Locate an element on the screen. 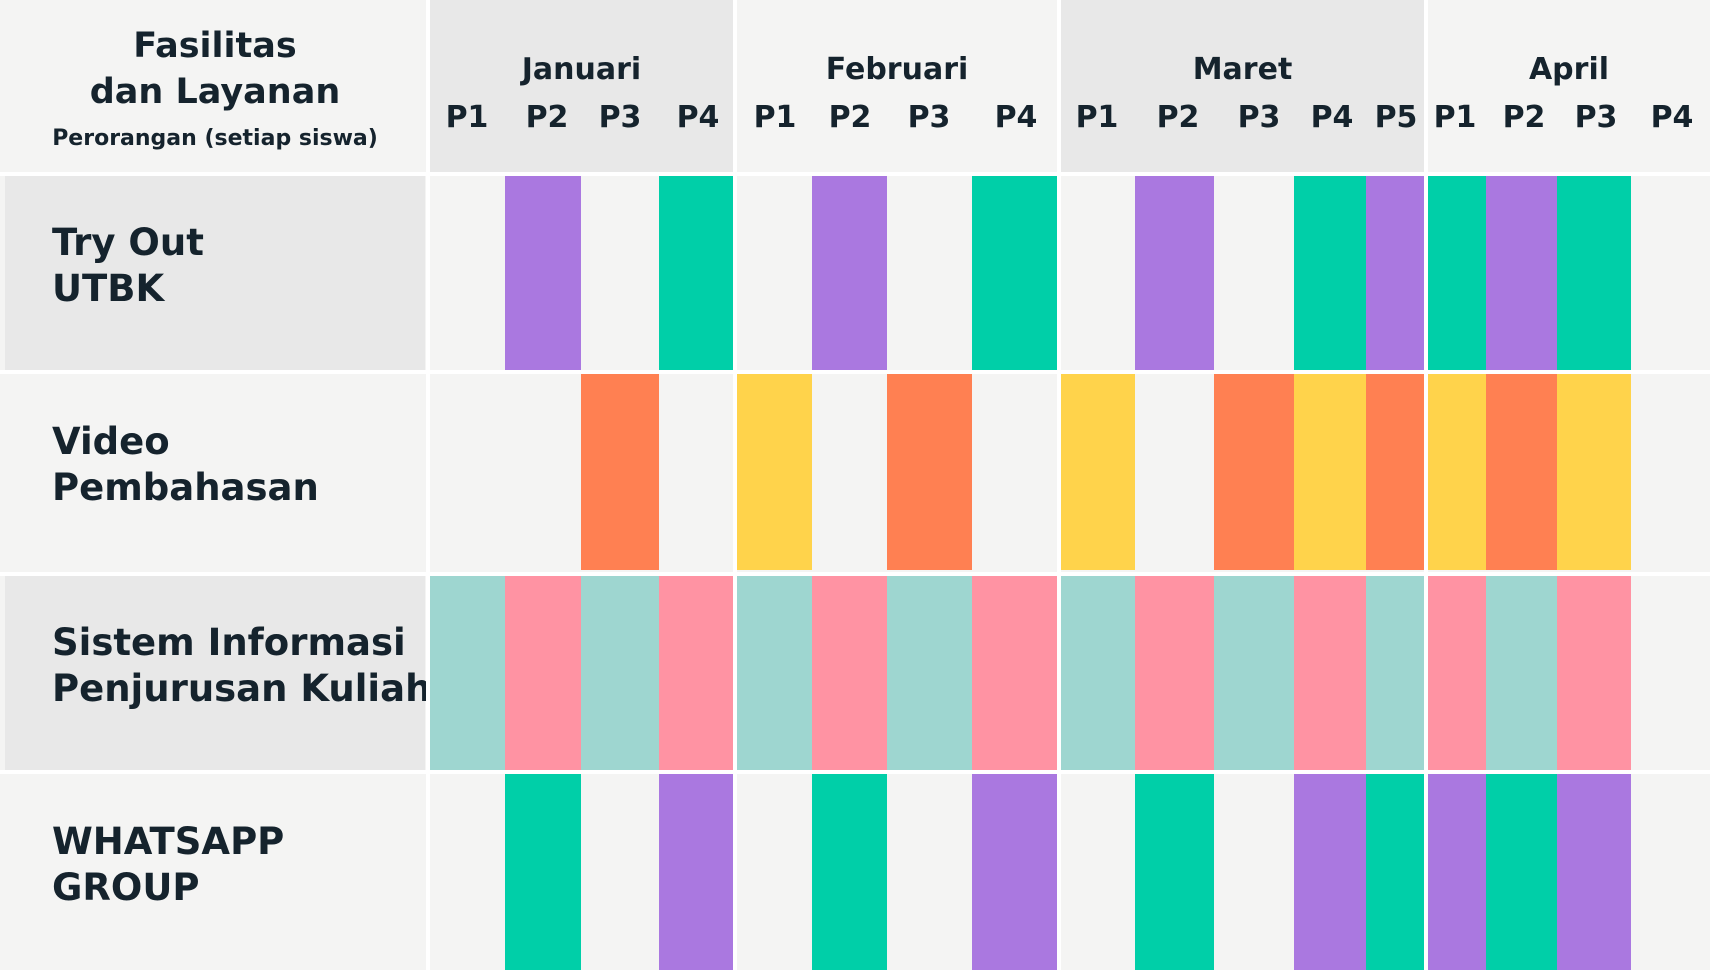 The height and width of the screenshot is (970, 1710). row-header-2: Video Pembahasan is located at coordinates (215, 472).